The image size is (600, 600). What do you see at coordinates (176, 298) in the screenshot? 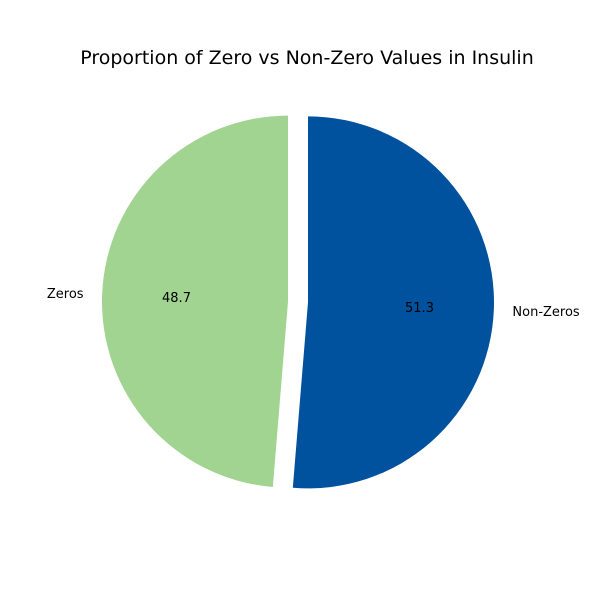
I see `pie-pct-label-zeros: 48.7` at bounding box center [176, 298].